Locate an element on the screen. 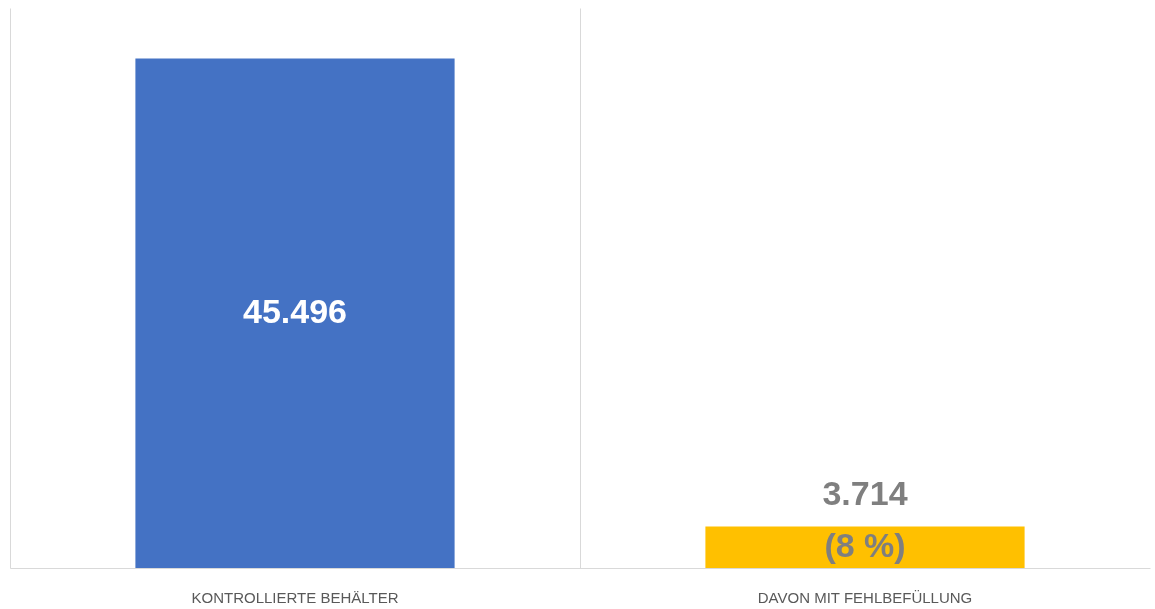  data-label: 3.714 is located at coordinates (865, 493).